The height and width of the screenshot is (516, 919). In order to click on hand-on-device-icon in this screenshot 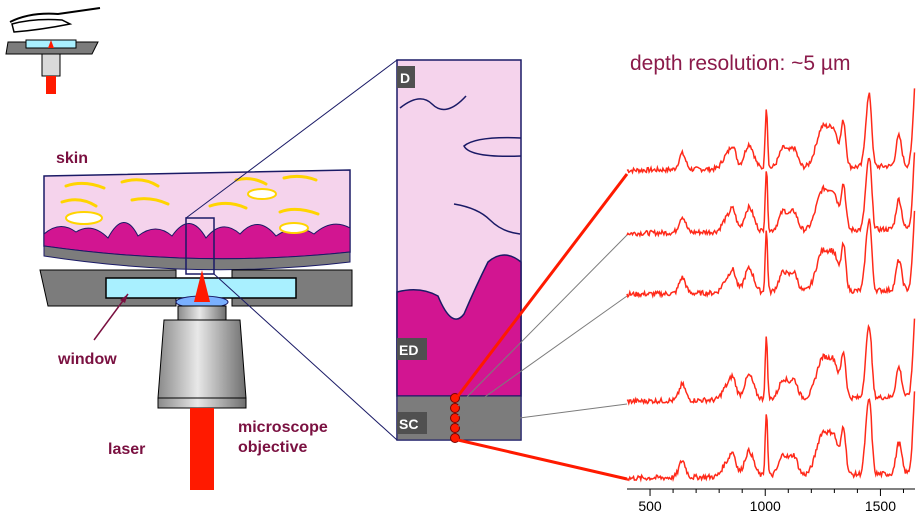, I will do `click(53, 50)`.